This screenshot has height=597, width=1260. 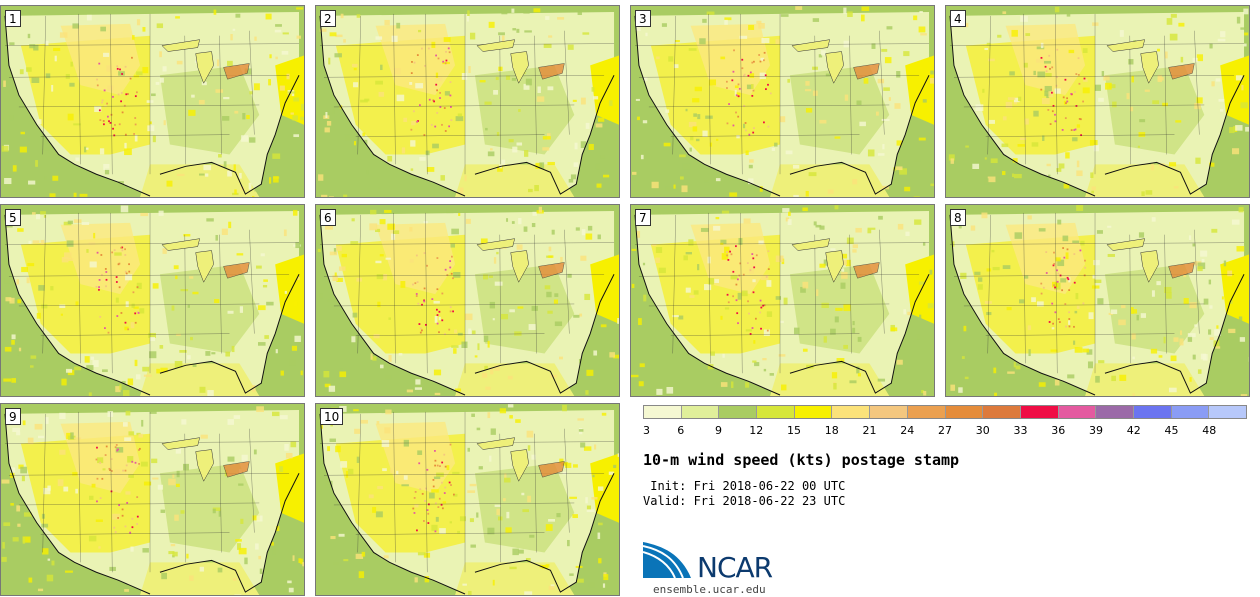 I want to click on colorbar-tick-label: 36, so click(x=1058, y=430).